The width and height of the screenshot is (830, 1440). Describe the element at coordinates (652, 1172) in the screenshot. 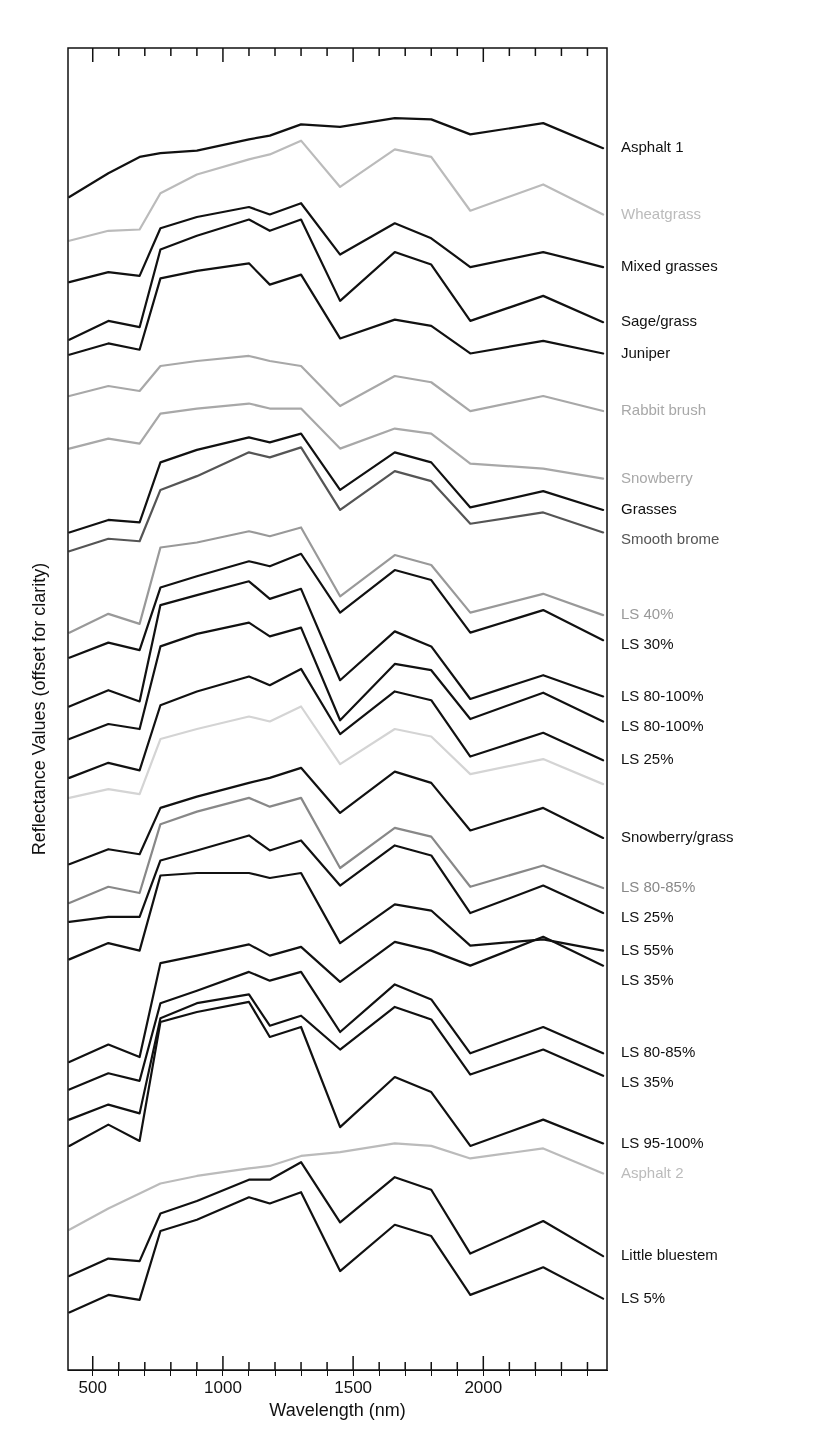

I see `series-label: Asphalt 2` at that location.